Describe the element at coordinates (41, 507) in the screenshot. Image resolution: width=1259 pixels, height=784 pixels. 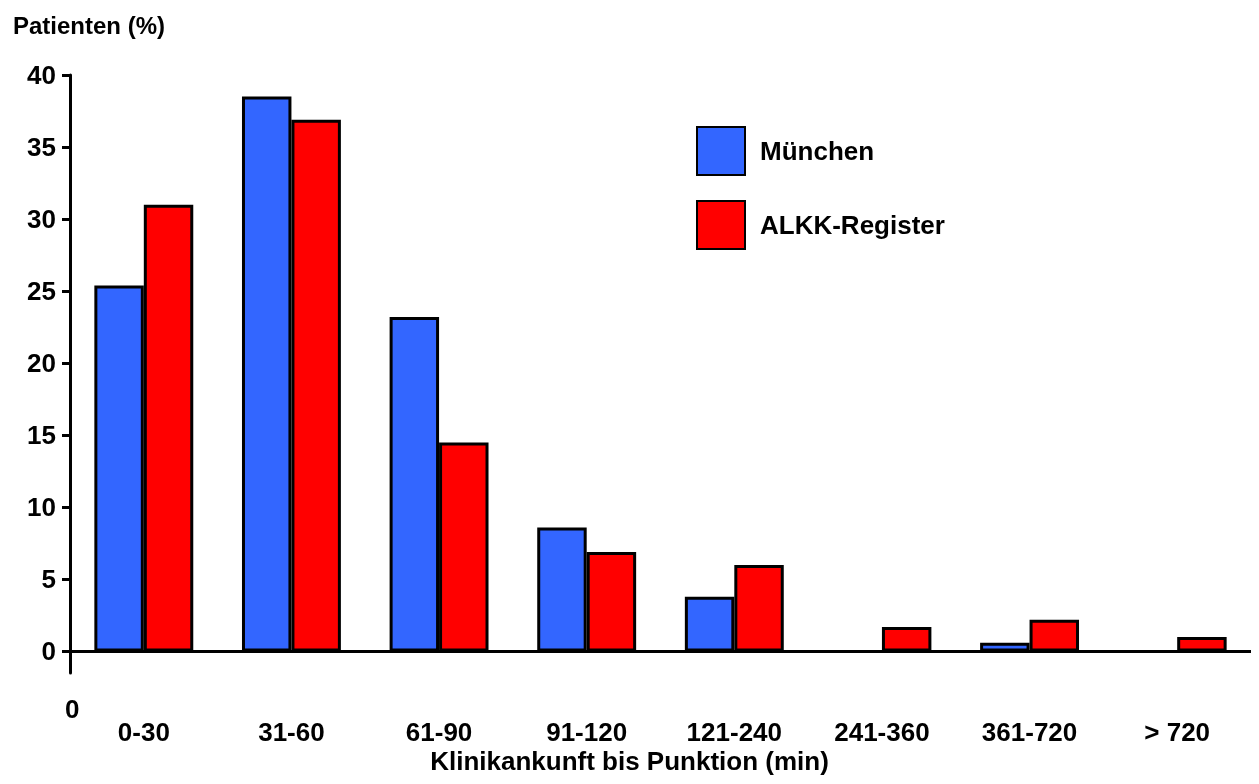
I see `y-tick-label: 10` at that location.